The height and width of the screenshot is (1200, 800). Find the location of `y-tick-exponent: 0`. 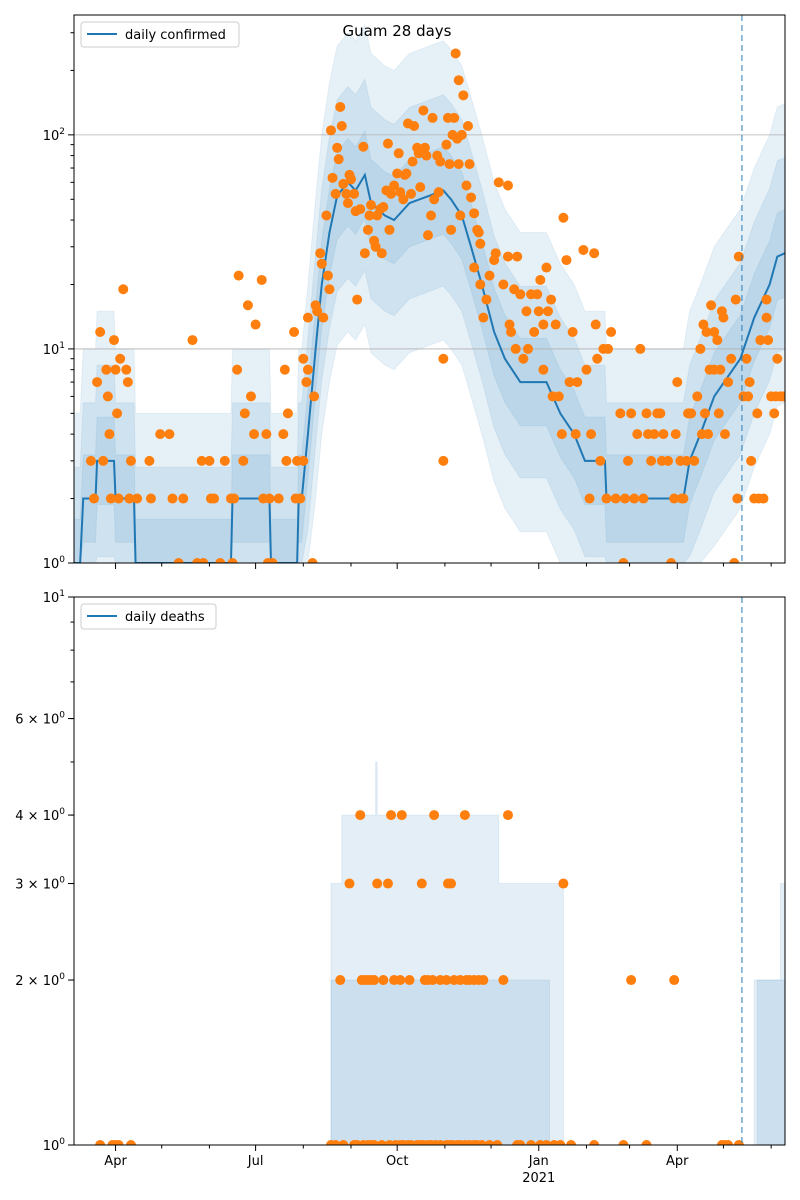

y-tick-exponent: 0 is located at coordinates (62, 560).